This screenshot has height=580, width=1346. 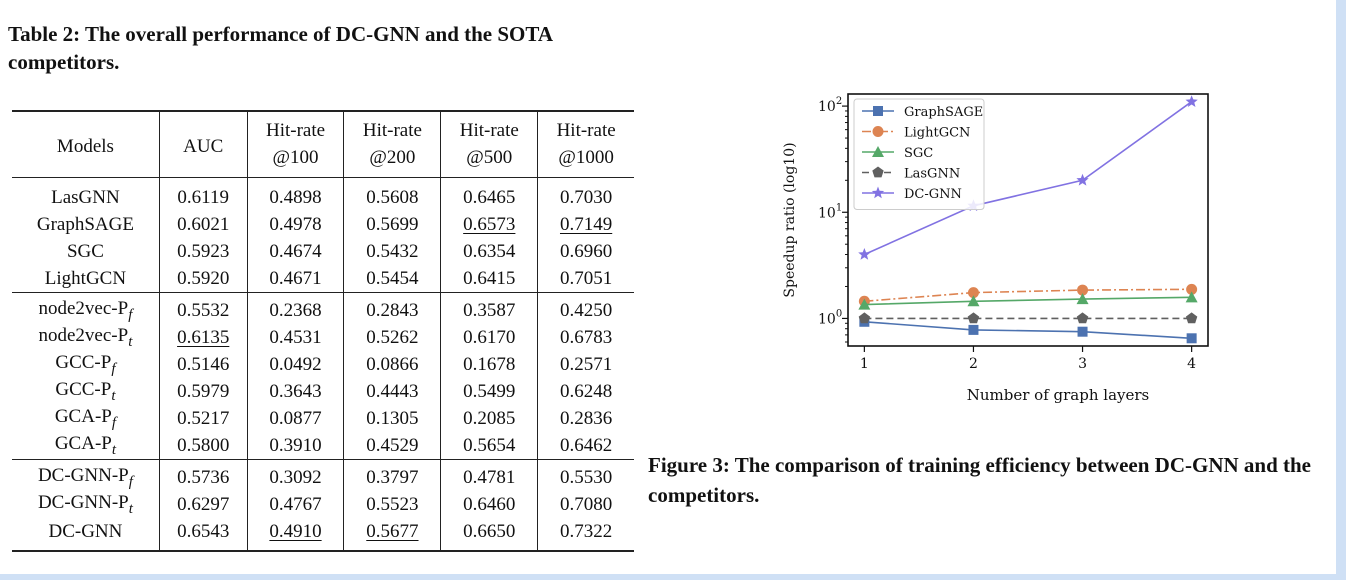 What do you see at coordinates (86, 194) in the screenshot?
I see `model-name: LasGNN` at bounding box center [86, 194].